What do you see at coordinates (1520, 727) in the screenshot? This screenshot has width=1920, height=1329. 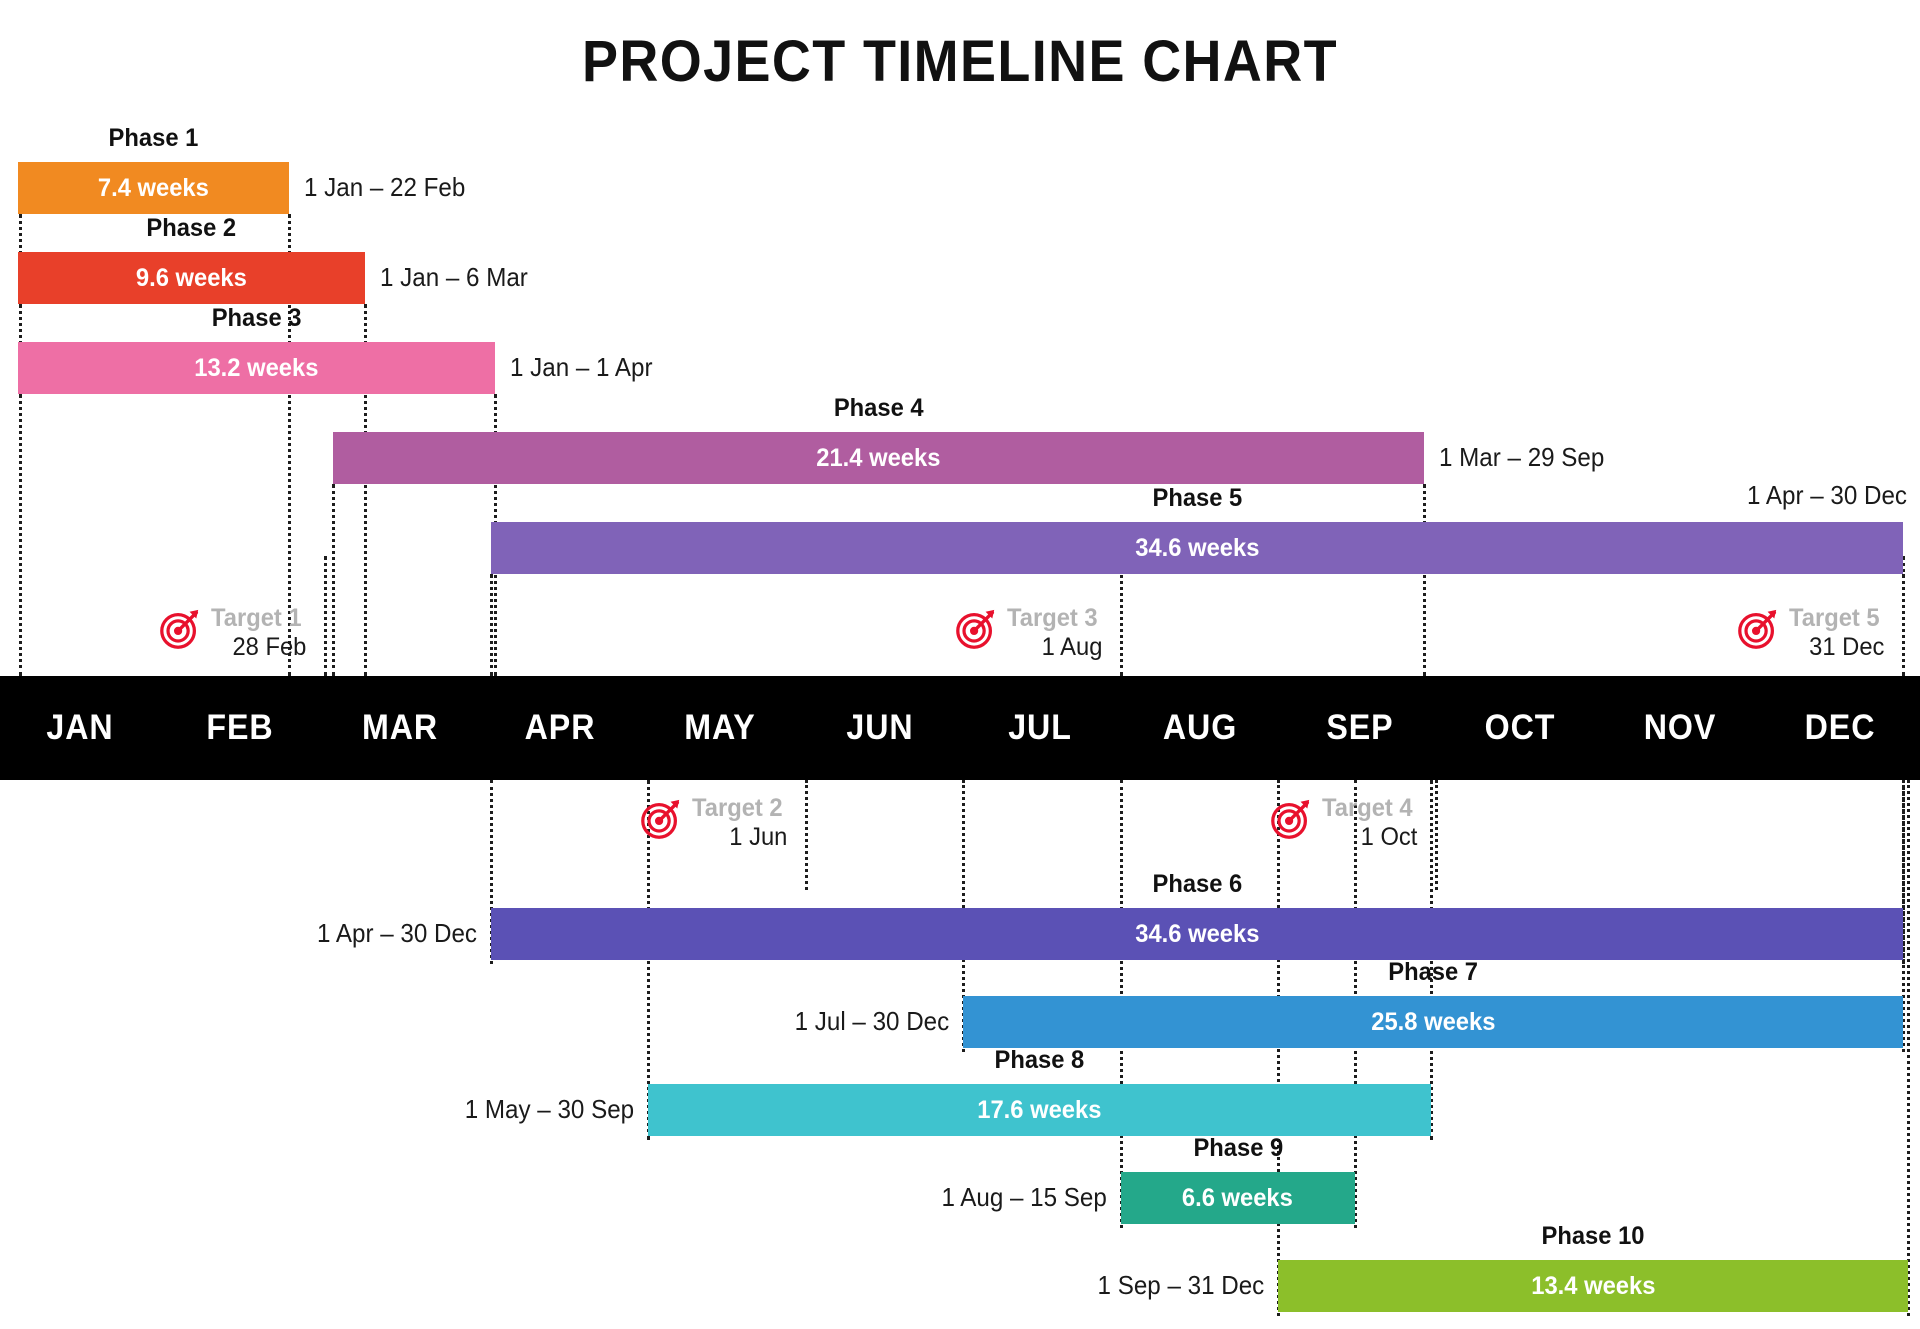 I see `month-label-oct: OCT` at bounding box center [1520, 727].